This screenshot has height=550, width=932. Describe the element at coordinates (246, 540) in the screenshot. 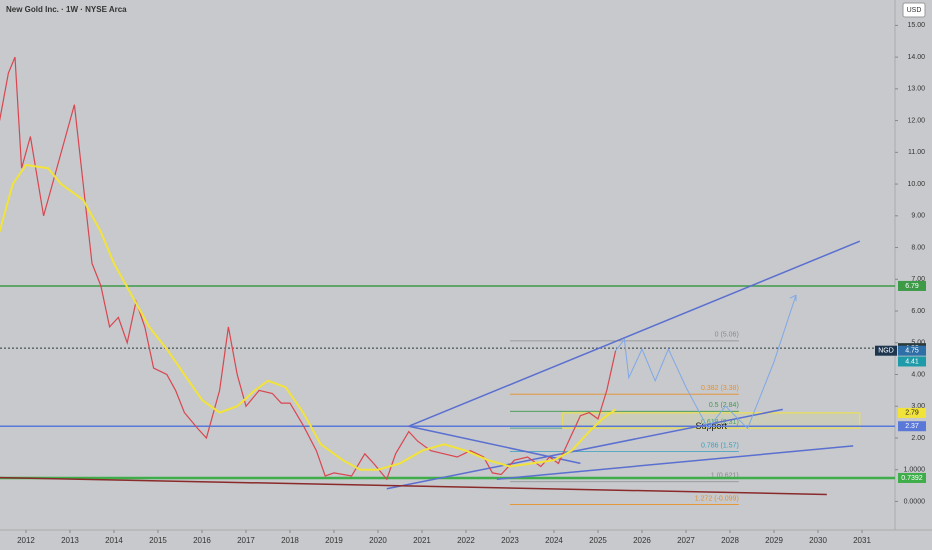

I see `x-tick-label: 2017` at that location.